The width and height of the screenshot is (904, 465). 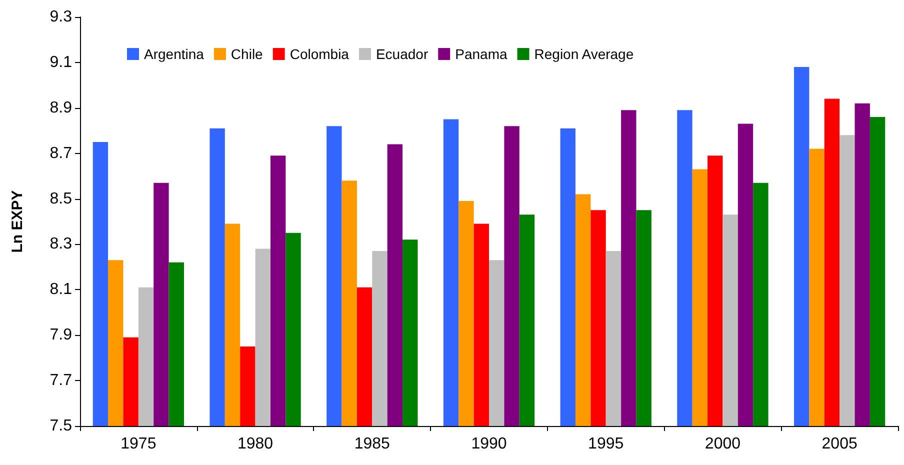 What do you see at coordinates (247, 54) in the screenshot?
I see `legend-label: Chile` at bounding box center [247, 54].